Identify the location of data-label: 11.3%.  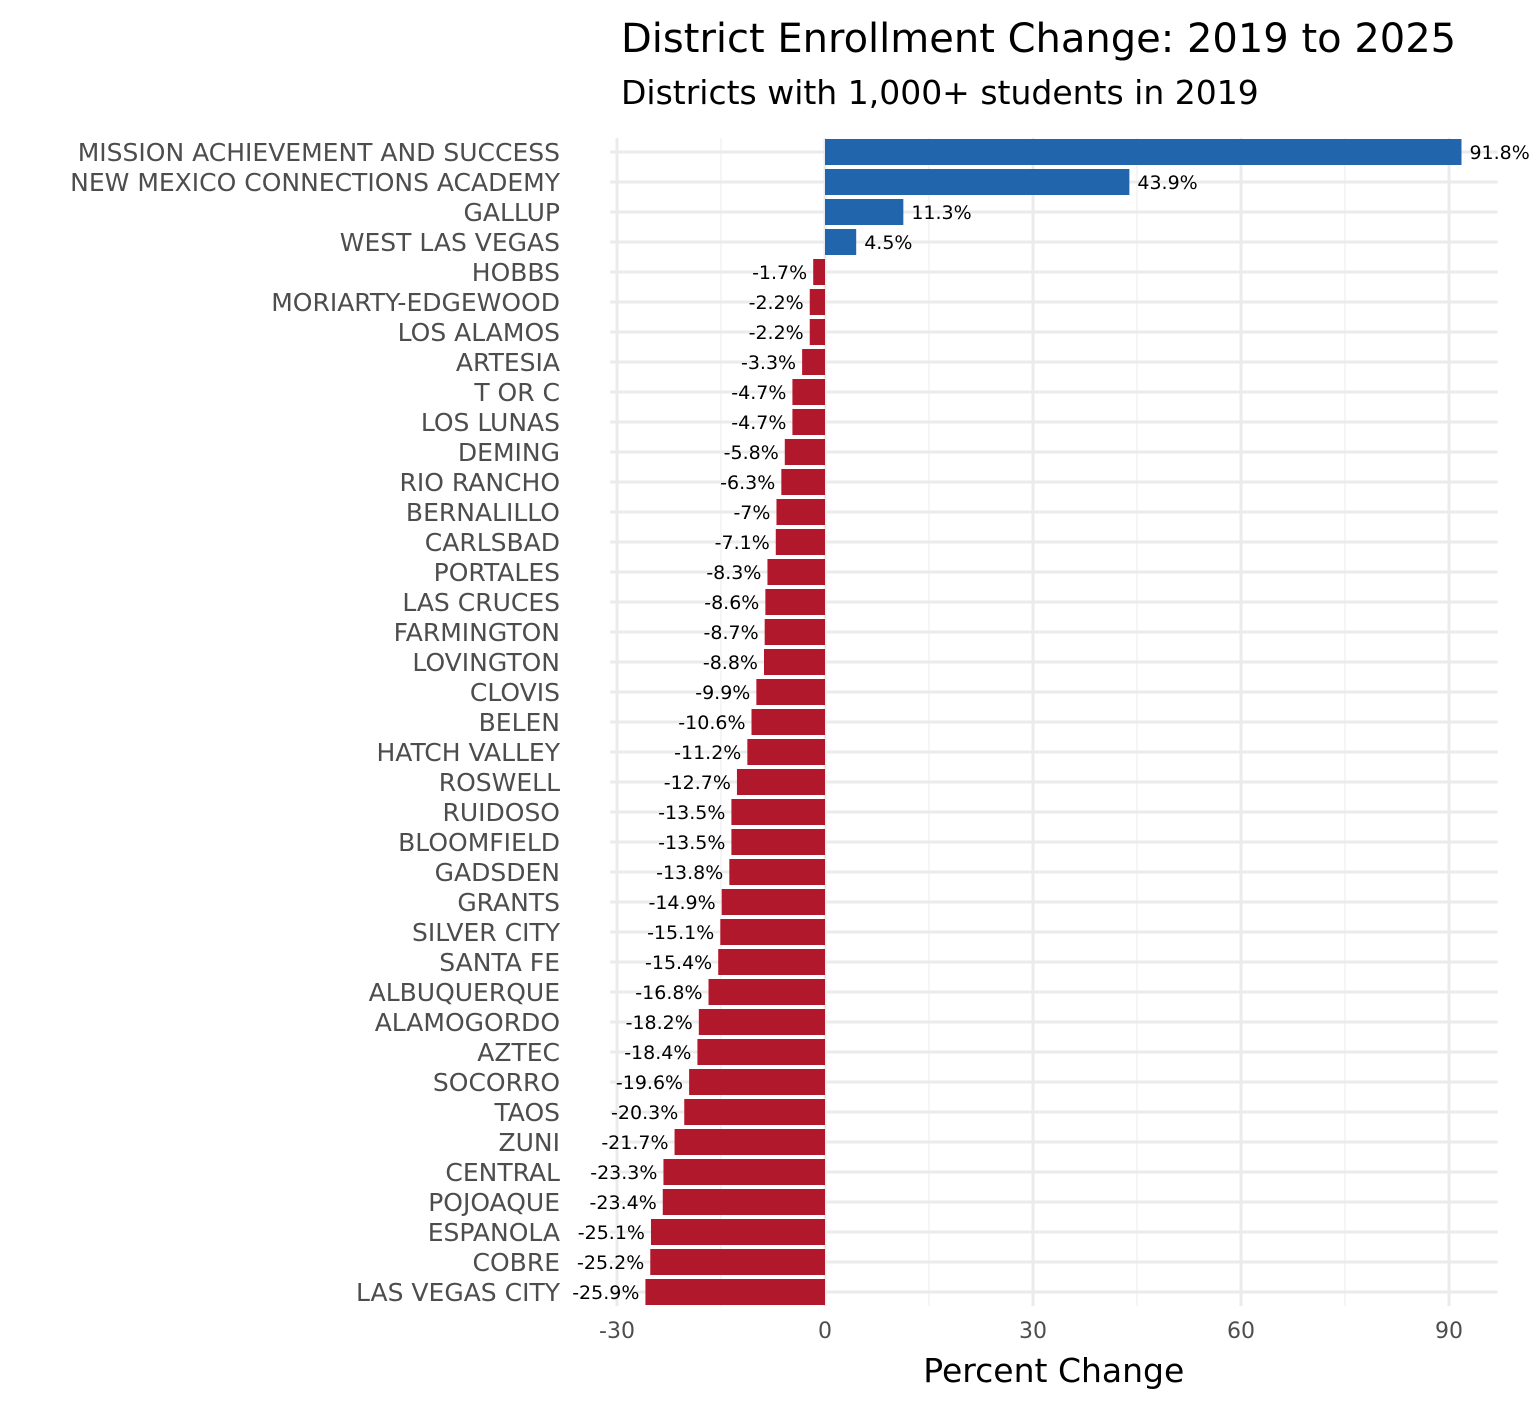
(941, 213).